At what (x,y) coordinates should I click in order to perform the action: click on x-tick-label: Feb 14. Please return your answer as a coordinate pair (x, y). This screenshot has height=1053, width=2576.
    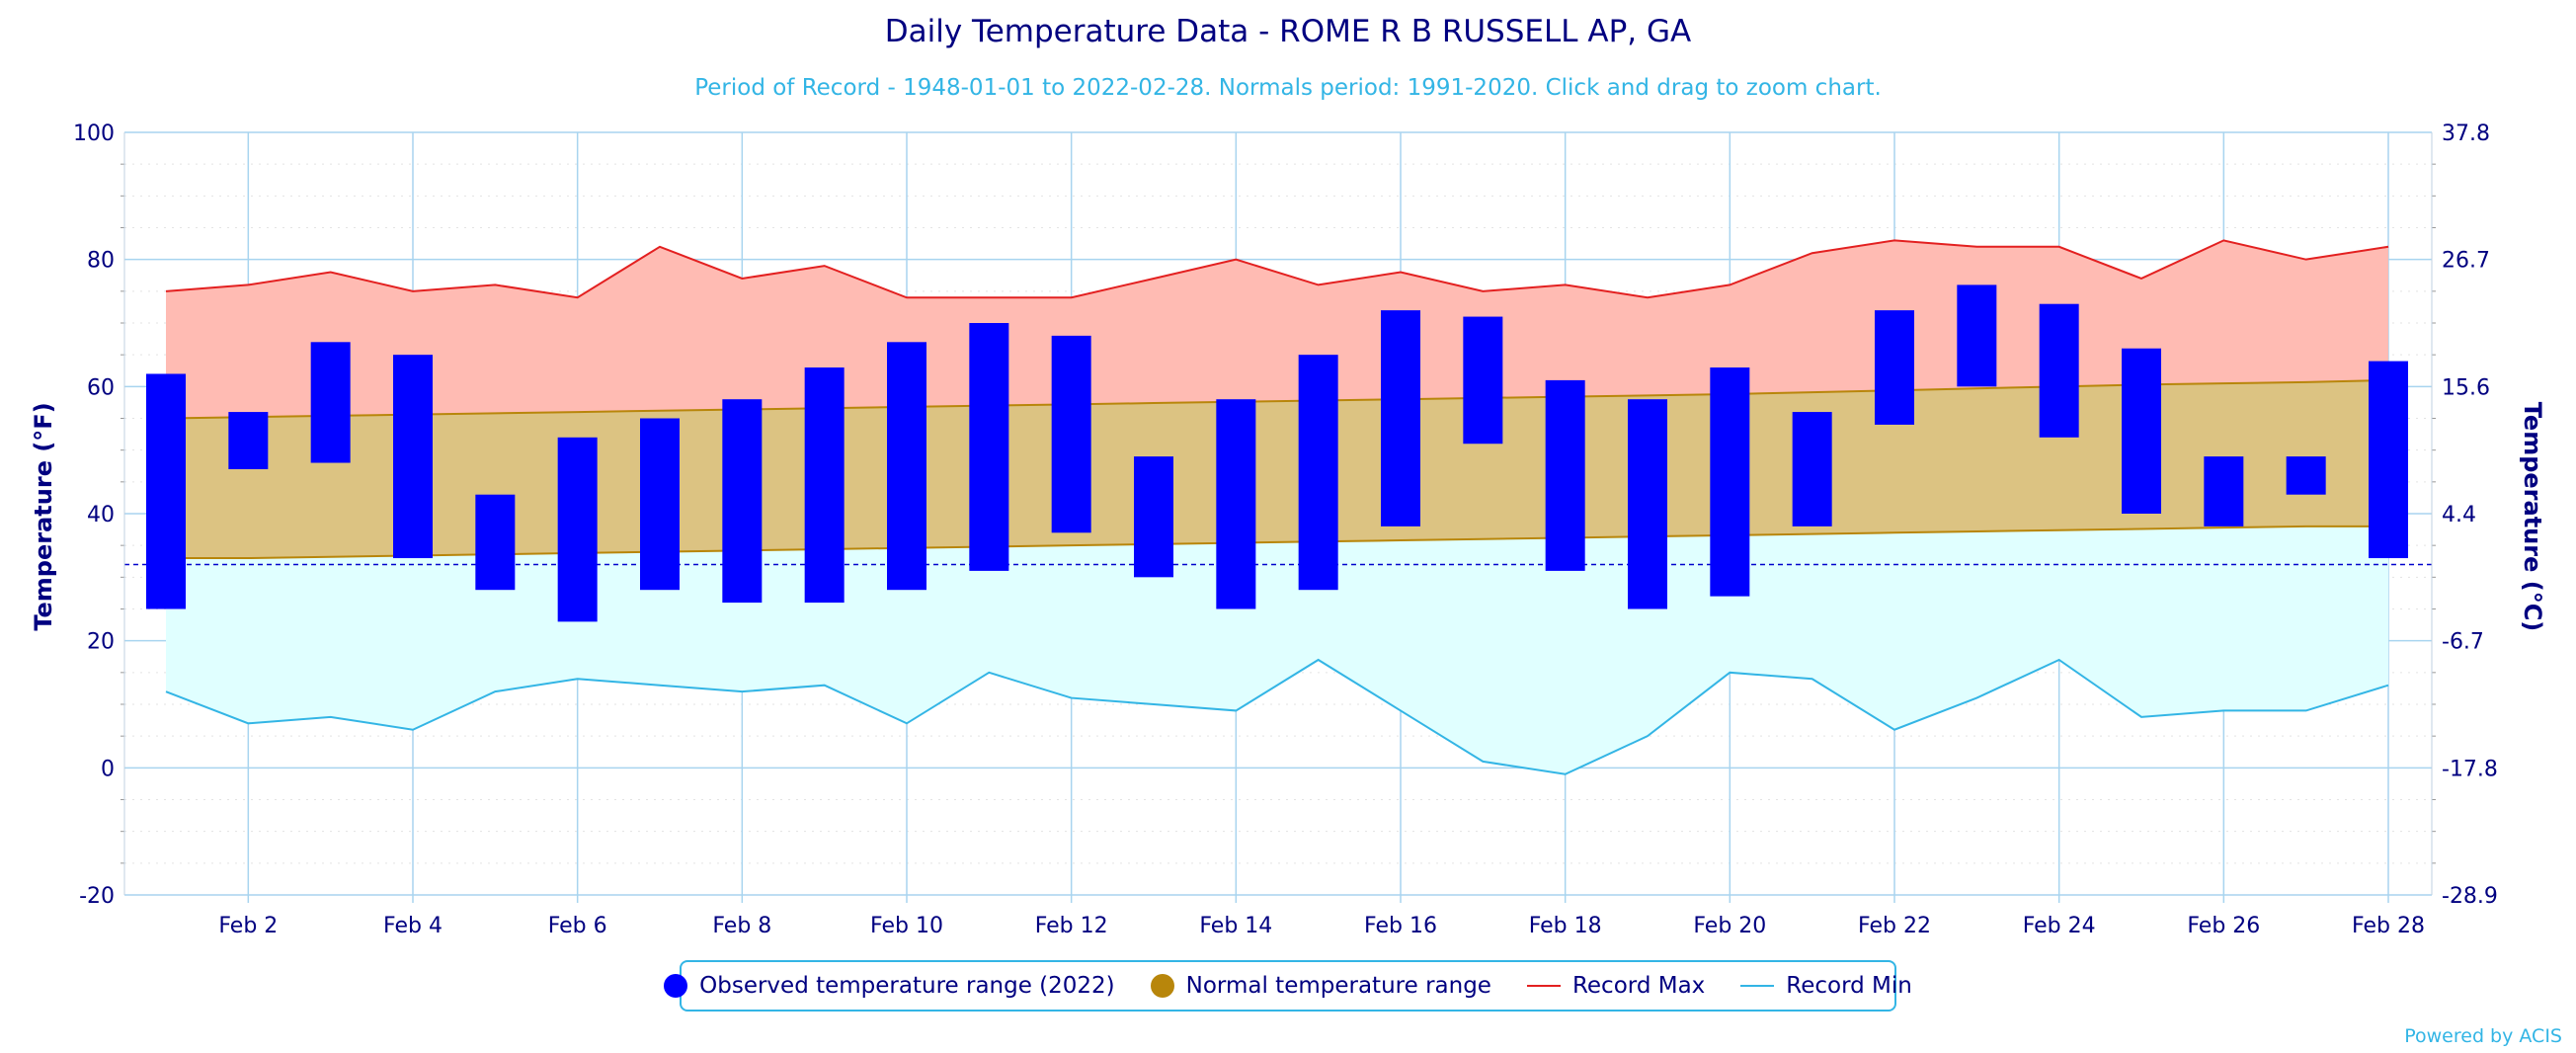
    Looking at the image, I should click on (1235, 926).